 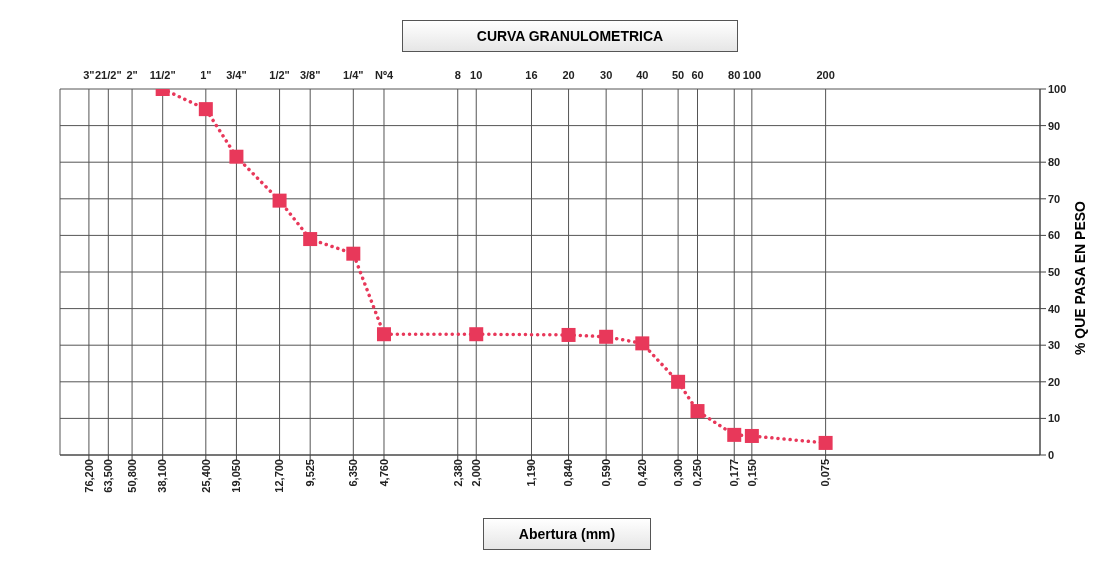 What do you see at coordinates (383, 473) in the screenshot?
I see `x-tick-label: 4,760` at bounding box center [383, 473].